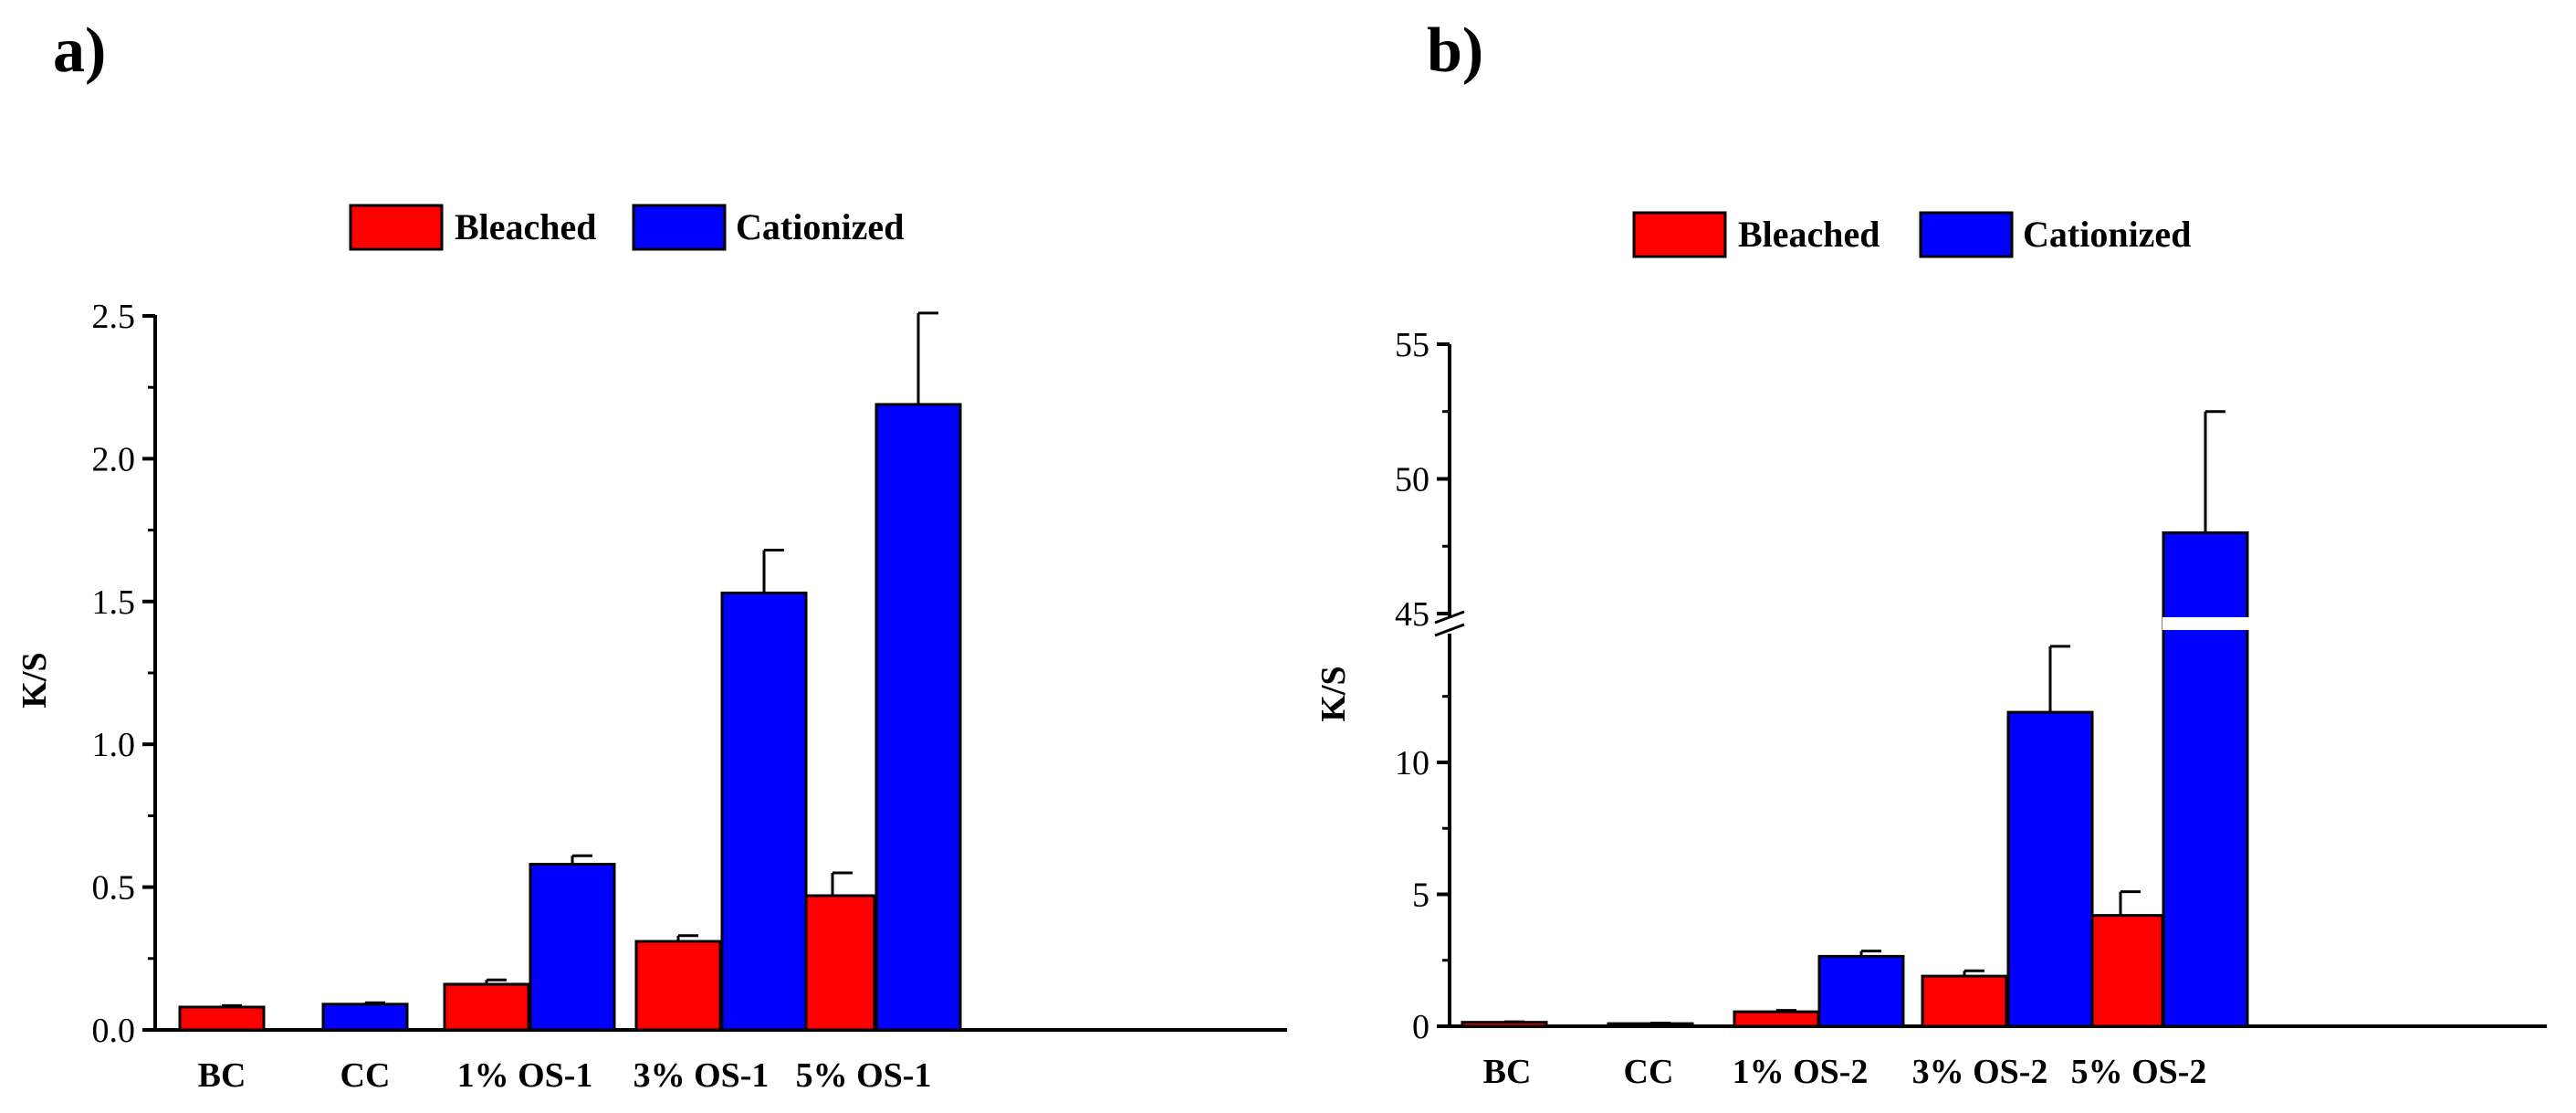  What do you see at coordinates (222, 1075) in the screenshot?
I see `panel-a-x-tick-label: BC` at bounding box center [222, 1075].